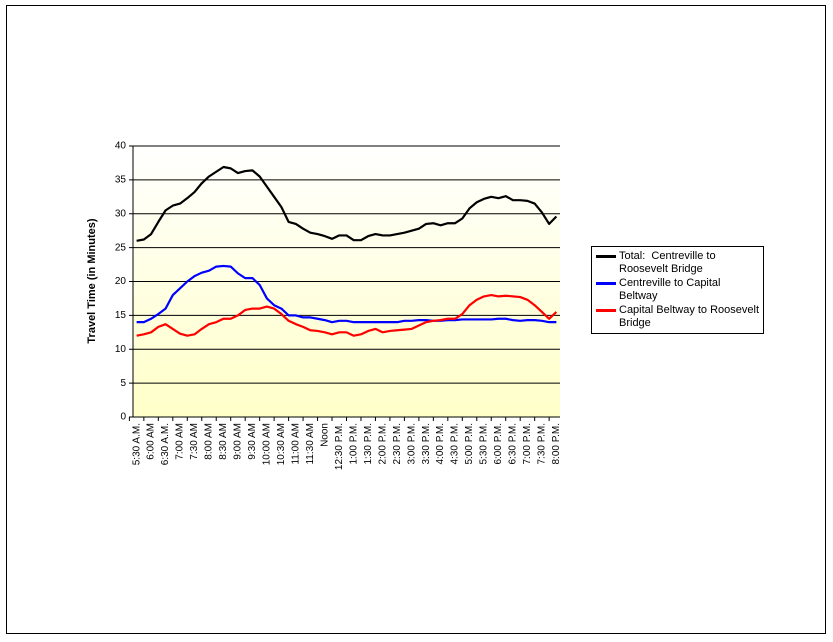  Describe the element at coordinates (121, 146) in the screenshot. I see `y-tick-label: 40` at that location.